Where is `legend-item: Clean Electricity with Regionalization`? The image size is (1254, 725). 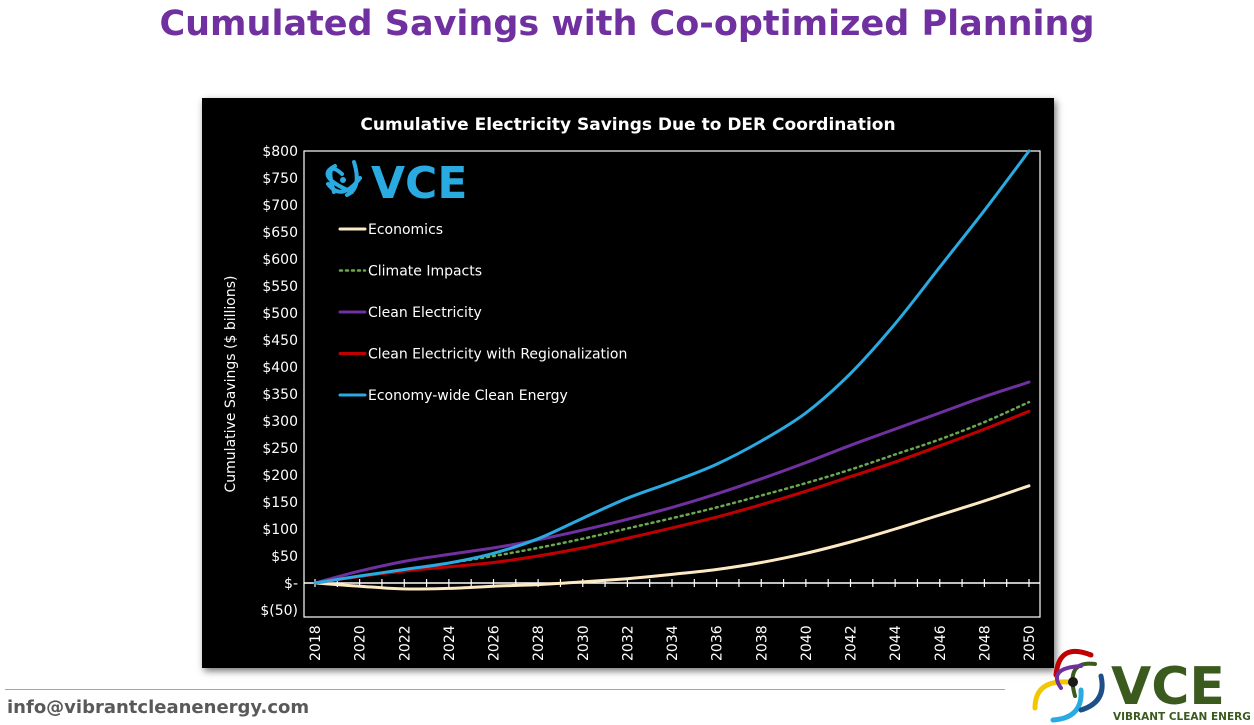
legend-item: Clean Electricity with Regionalization is located at coordinates (482, 355).